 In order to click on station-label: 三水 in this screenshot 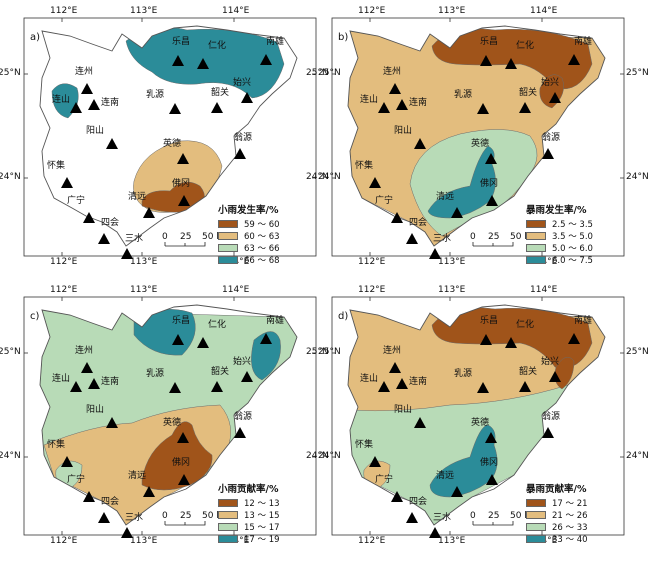, I will do `click(134, 239)`.